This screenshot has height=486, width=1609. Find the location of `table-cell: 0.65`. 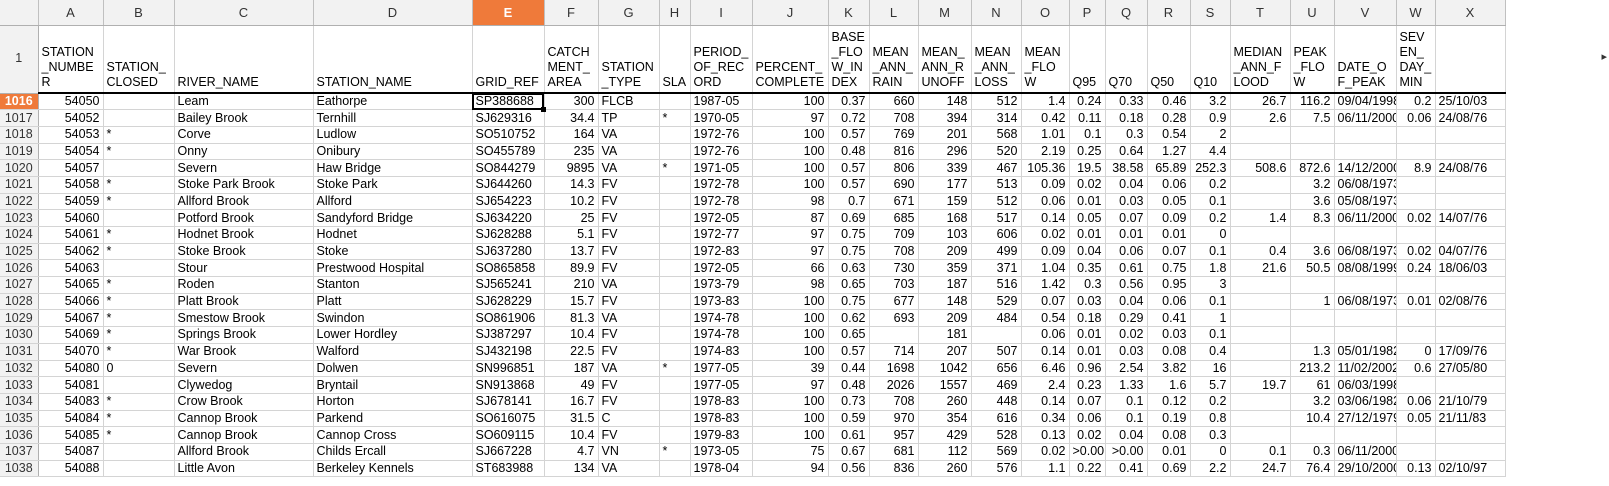

table-cell: 0.65 is located at coordinates (849, 285).